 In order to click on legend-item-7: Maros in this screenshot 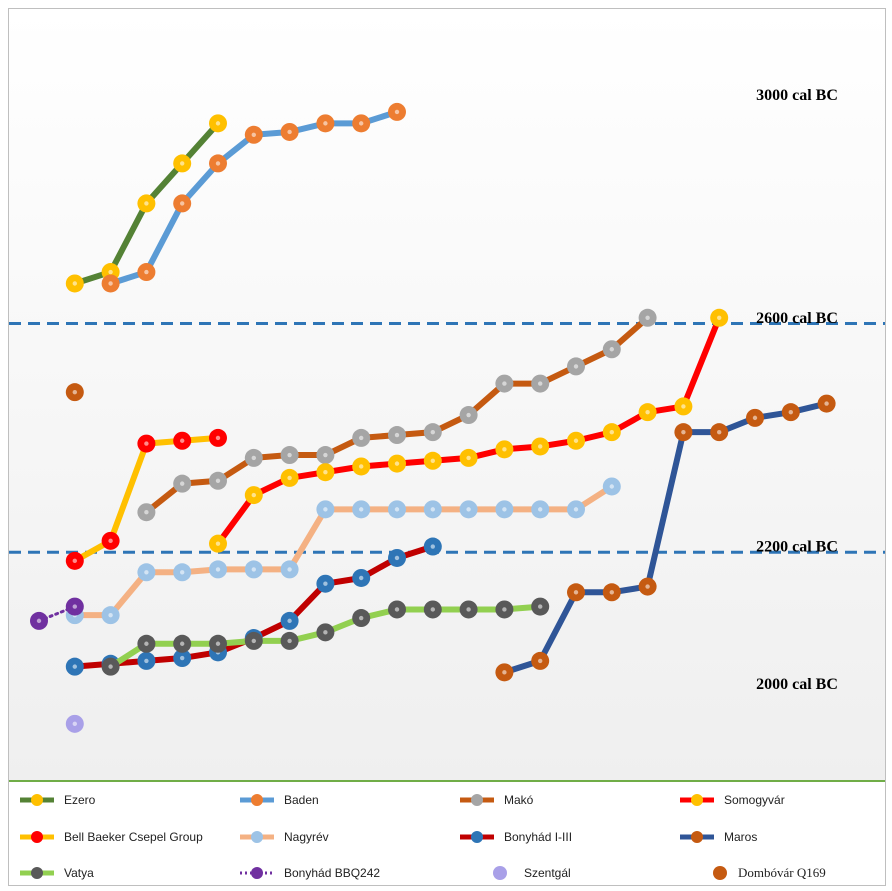, I will do `click(718, 837)`.